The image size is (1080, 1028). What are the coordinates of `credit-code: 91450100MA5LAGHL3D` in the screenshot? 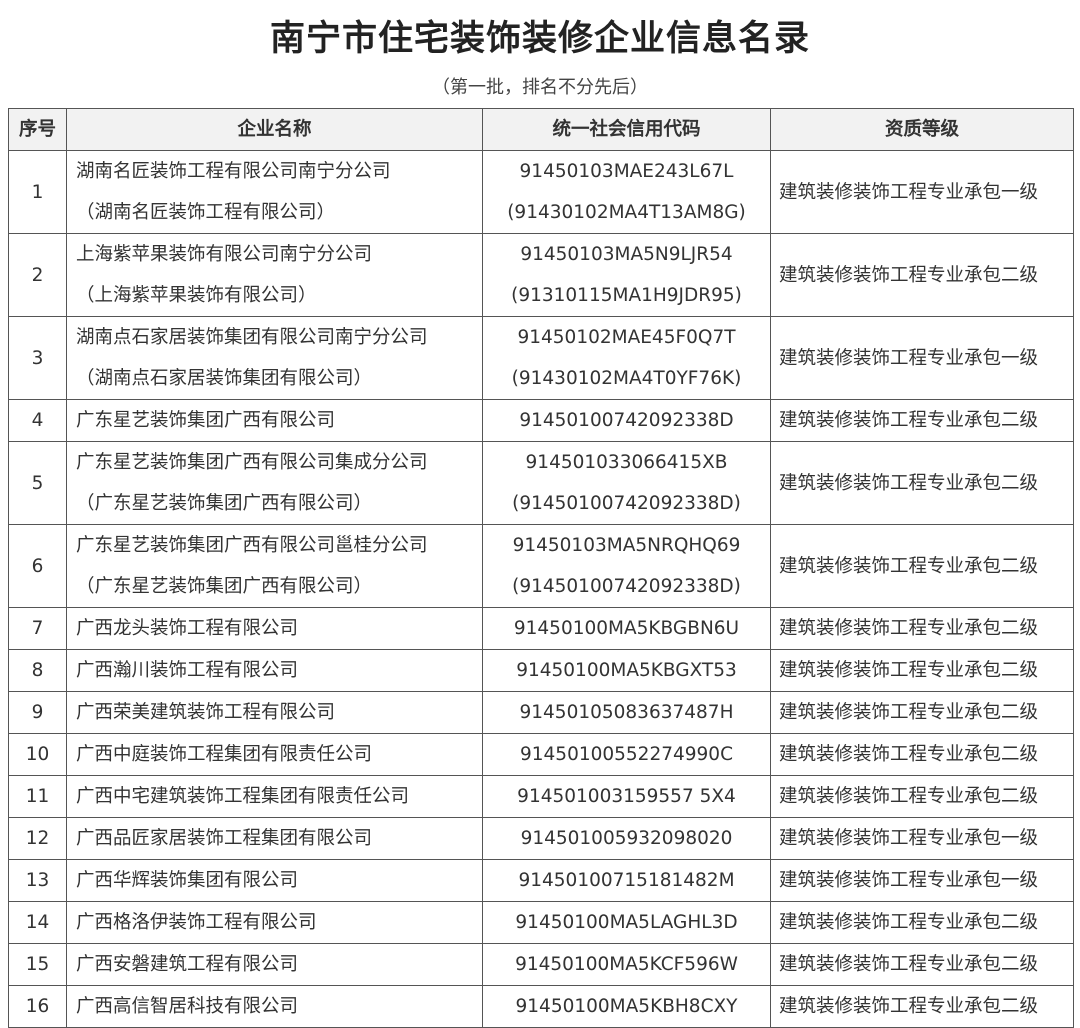 It's located at (626, 922).